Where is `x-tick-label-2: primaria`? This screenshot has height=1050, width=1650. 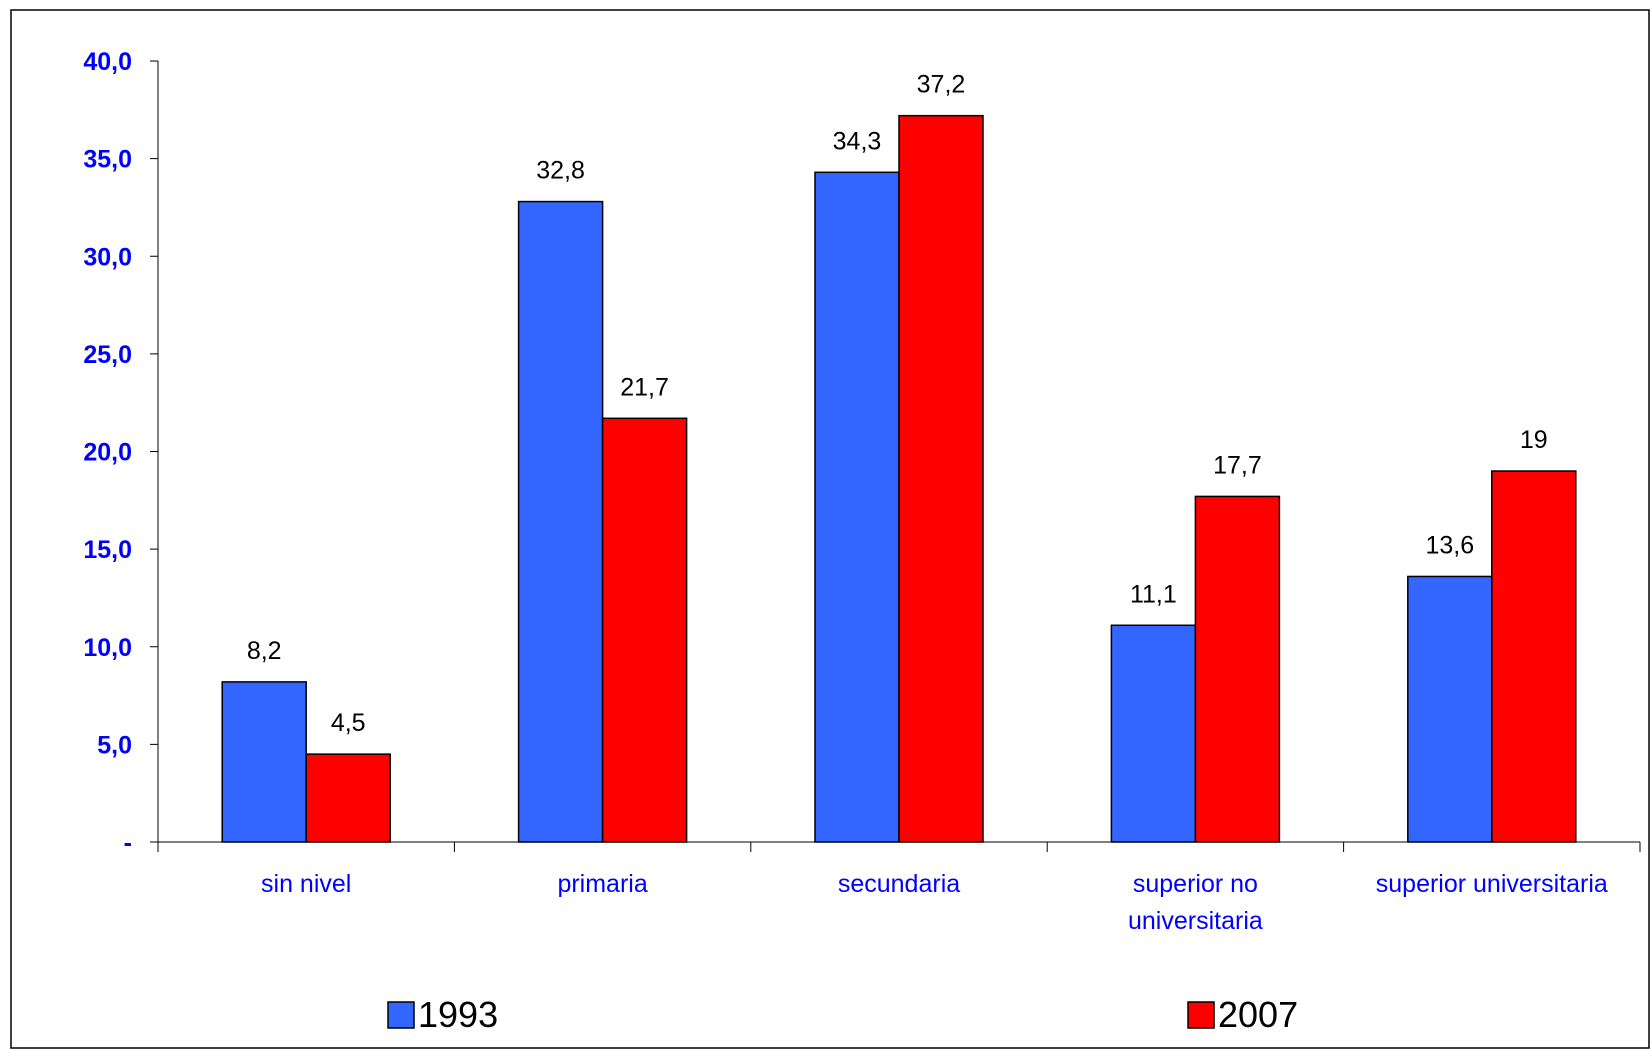
x-tick-label-2: primaria is located at coordinates (602, 884).